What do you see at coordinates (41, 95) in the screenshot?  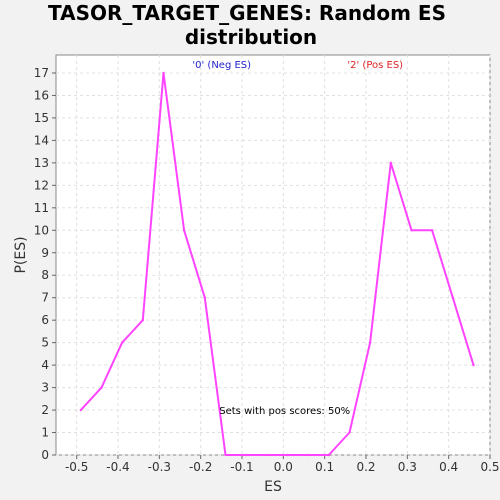 I see `y-tick-label: 16` at bounding box center [41, 95].